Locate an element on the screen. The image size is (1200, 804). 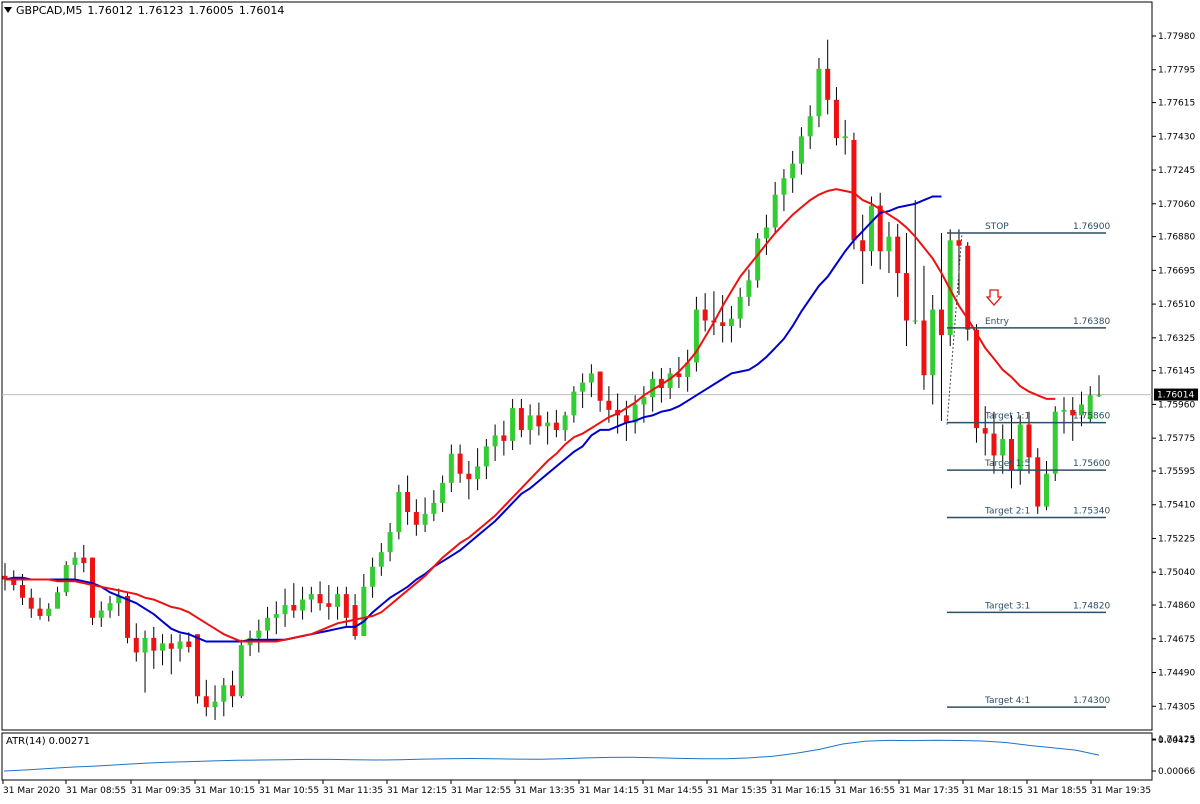
level-value: 1.75340 is located at coordinates (1091, 511).